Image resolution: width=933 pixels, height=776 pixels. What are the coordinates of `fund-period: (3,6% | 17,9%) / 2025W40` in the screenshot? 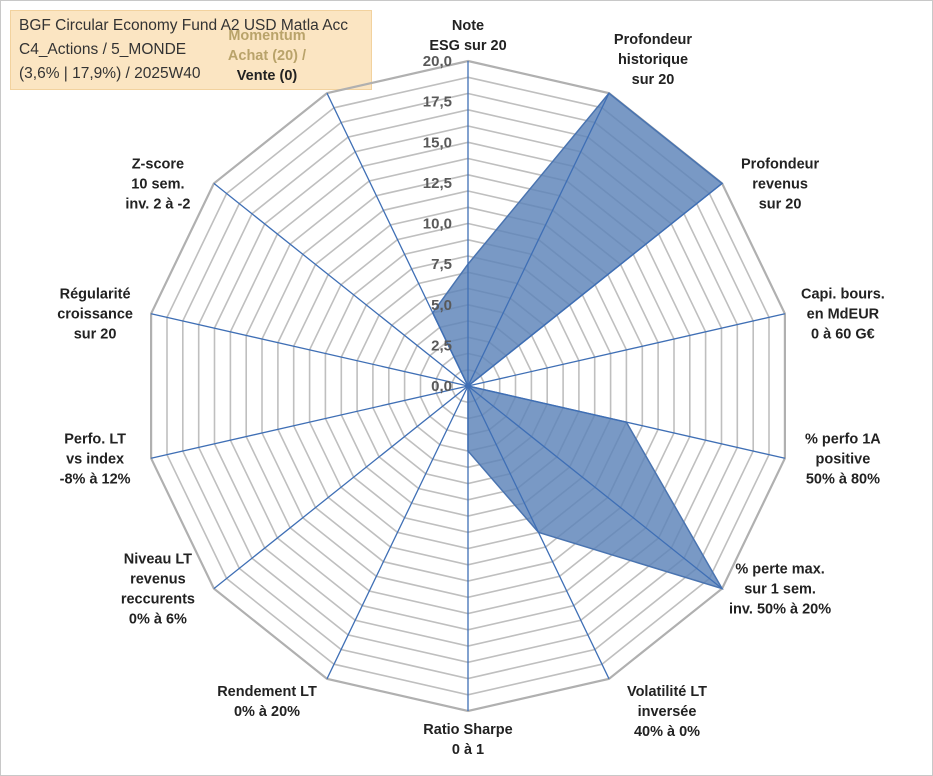 It's located at (110, 73).